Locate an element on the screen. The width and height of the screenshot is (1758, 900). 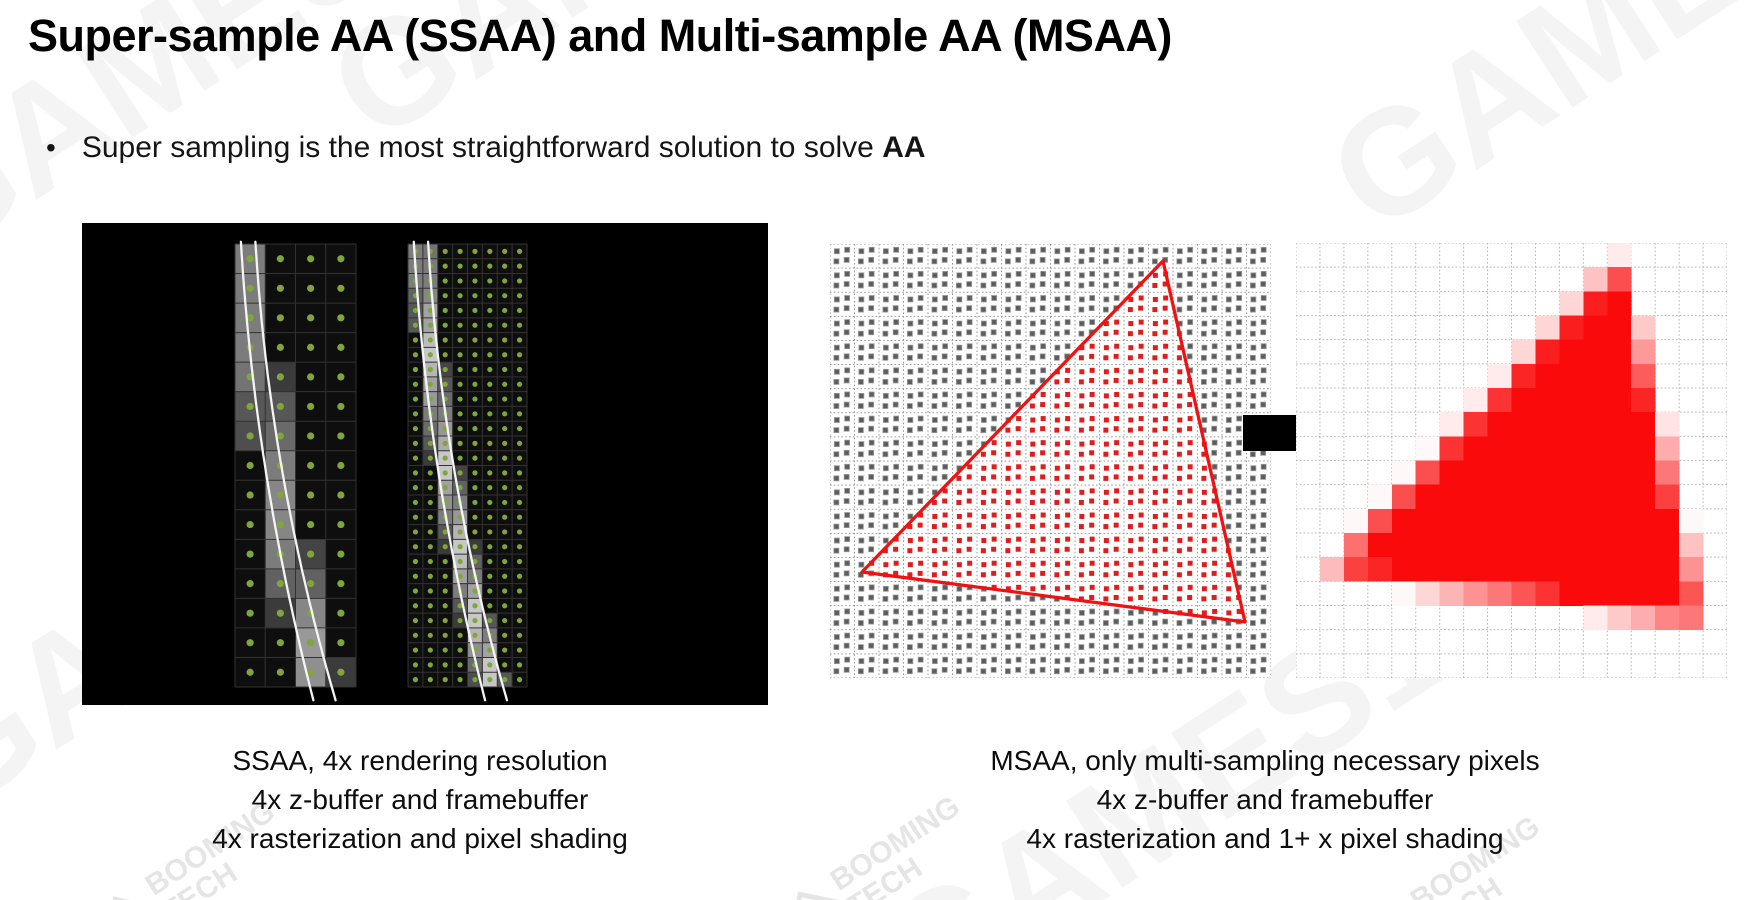
caption-line: 4x rasterization and pixel shading is located at coordinates (420, 838).